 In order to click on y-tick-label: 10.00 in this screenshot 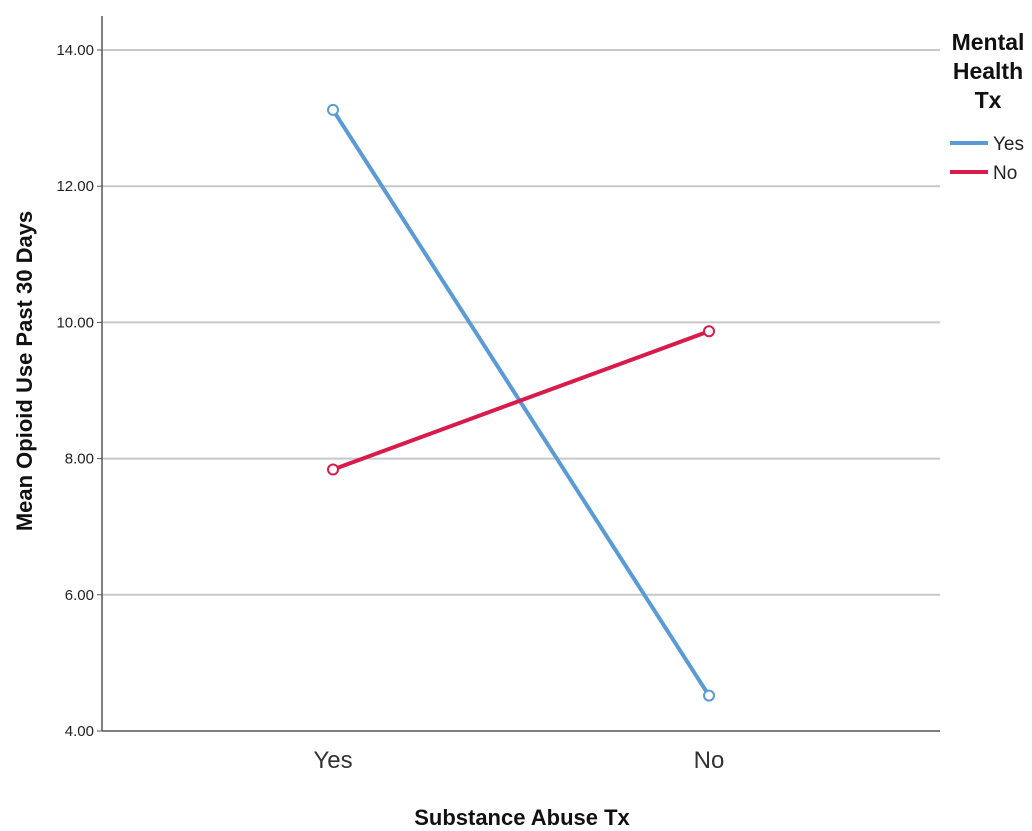, I will do `click(75, 322)`.